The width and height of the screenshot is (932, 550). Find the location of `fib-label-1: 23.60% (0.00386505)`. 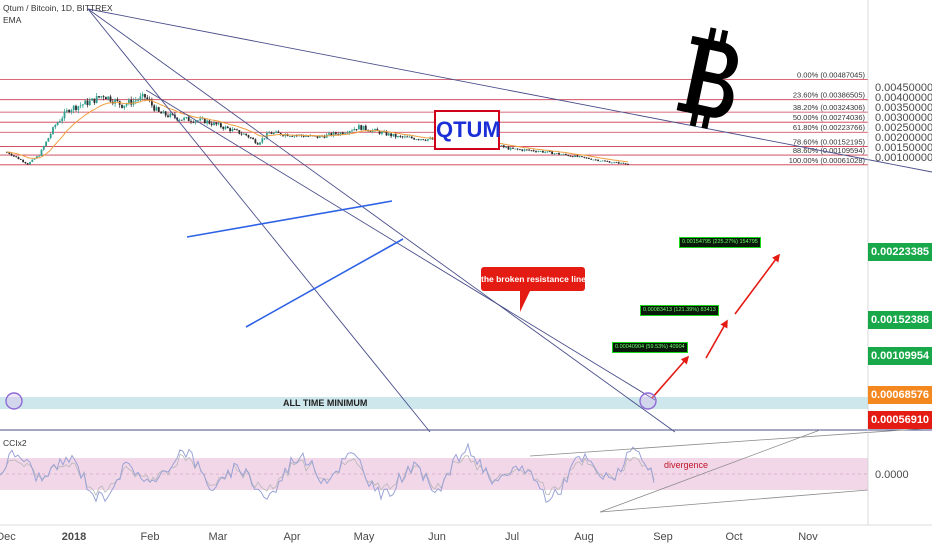

fib-label-1: 23.60% (0.00386505) is located at coordinates (829, 95).